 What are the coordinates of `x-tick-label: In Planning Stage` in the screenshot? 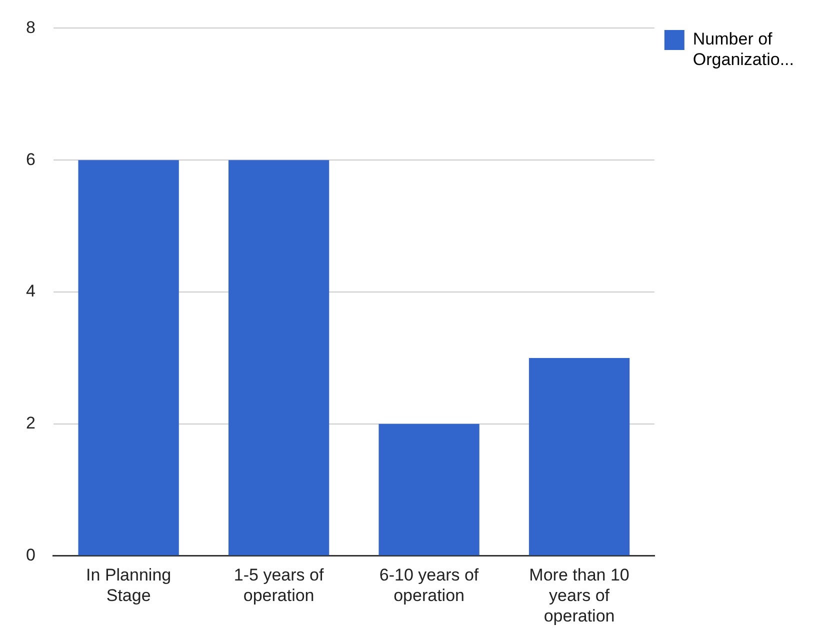 It's located at (129, 586).